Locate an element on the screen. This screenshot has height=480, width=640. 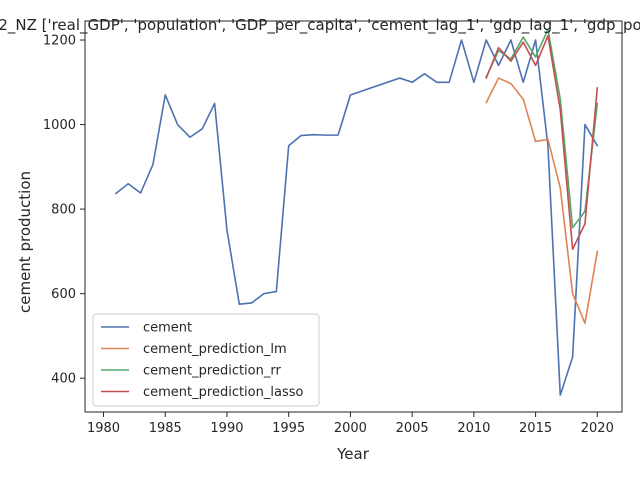
x-tick-label: 2010 is located at coordinates (473, 428).